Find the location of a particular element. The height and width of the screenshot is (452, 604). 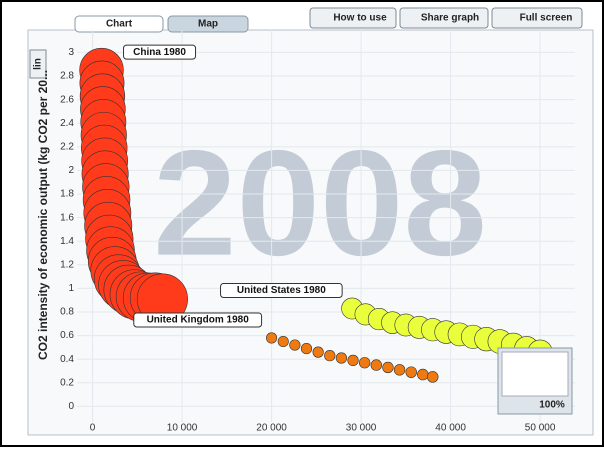

annotation: United States 1980 is located at coordinates (281, 290).